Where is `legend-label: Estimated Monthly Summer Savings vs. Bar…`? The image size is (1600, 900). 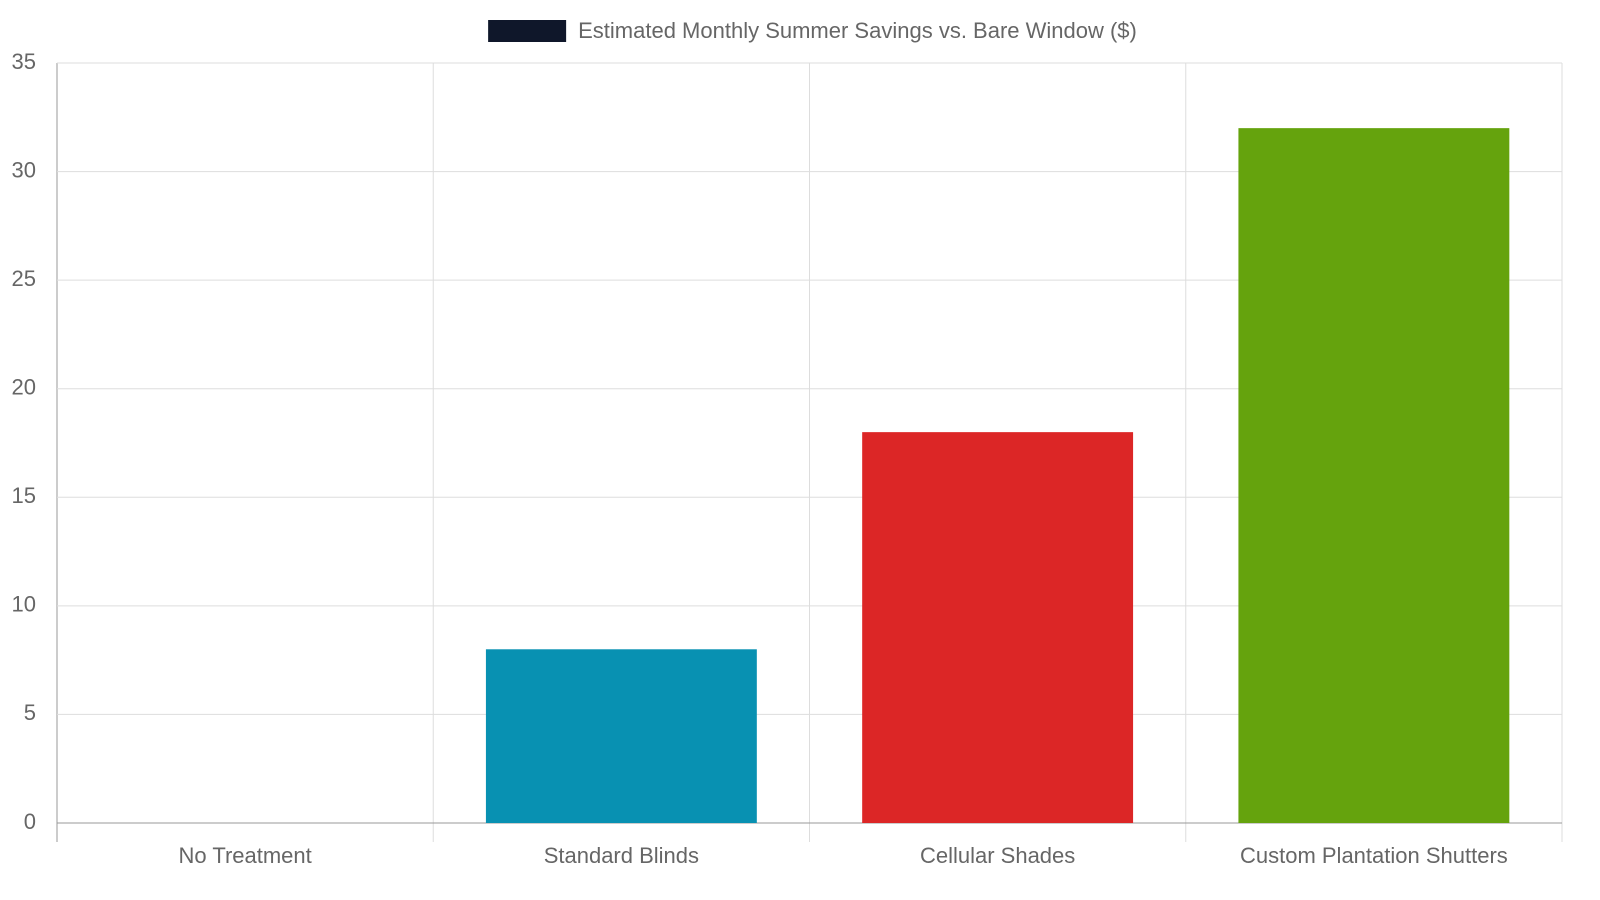 legend-label: Estimated Monthly Summer Savings vs. Bar… is located at coordinates (857, 30).